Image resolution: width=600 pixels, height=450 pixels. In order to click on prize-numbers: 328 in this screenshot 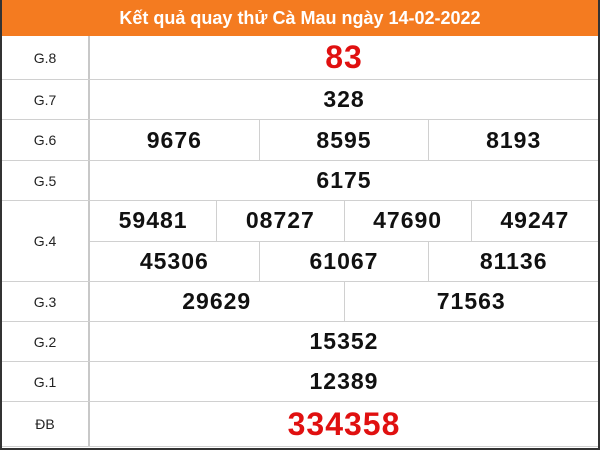, I will do `click(344, 99)`.